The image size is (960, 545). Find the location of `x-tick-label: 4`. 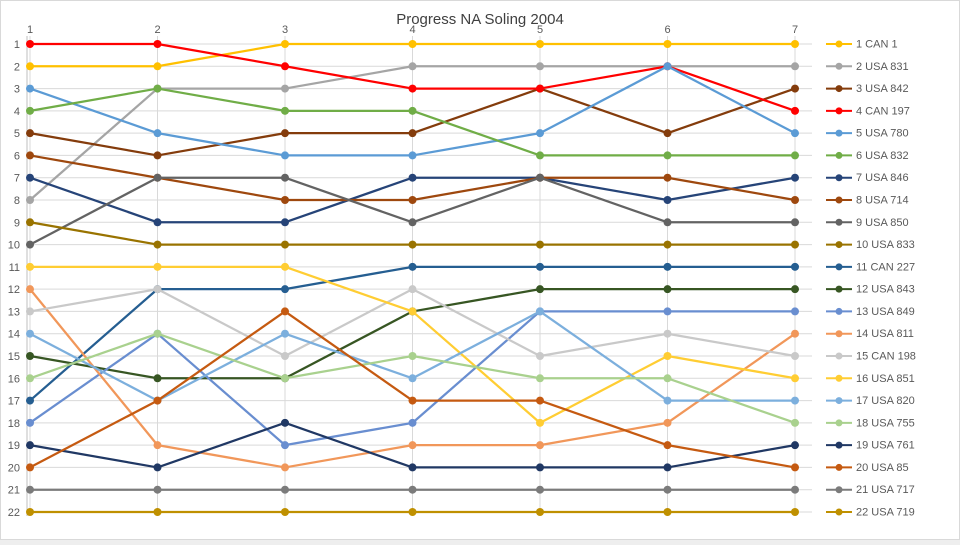

x-tick-label: 4 is located at coordinates (412, 30).